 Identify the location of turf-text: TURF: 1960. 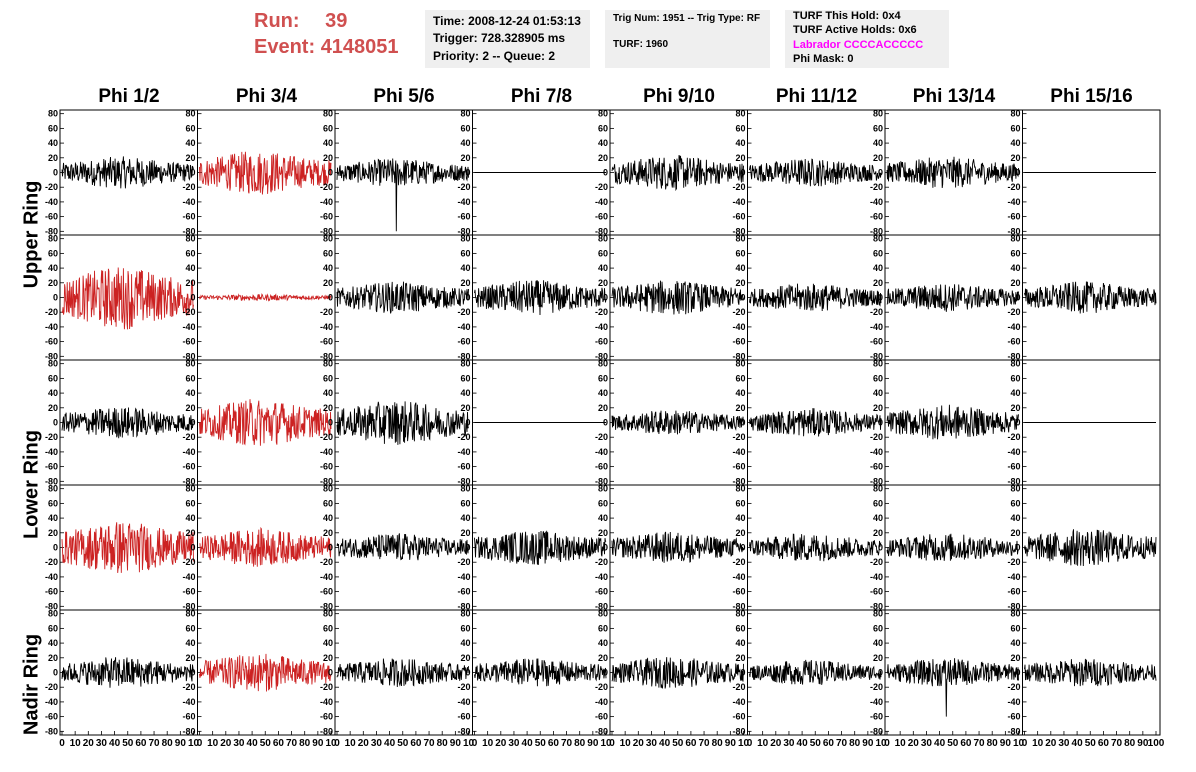
(641, 44).